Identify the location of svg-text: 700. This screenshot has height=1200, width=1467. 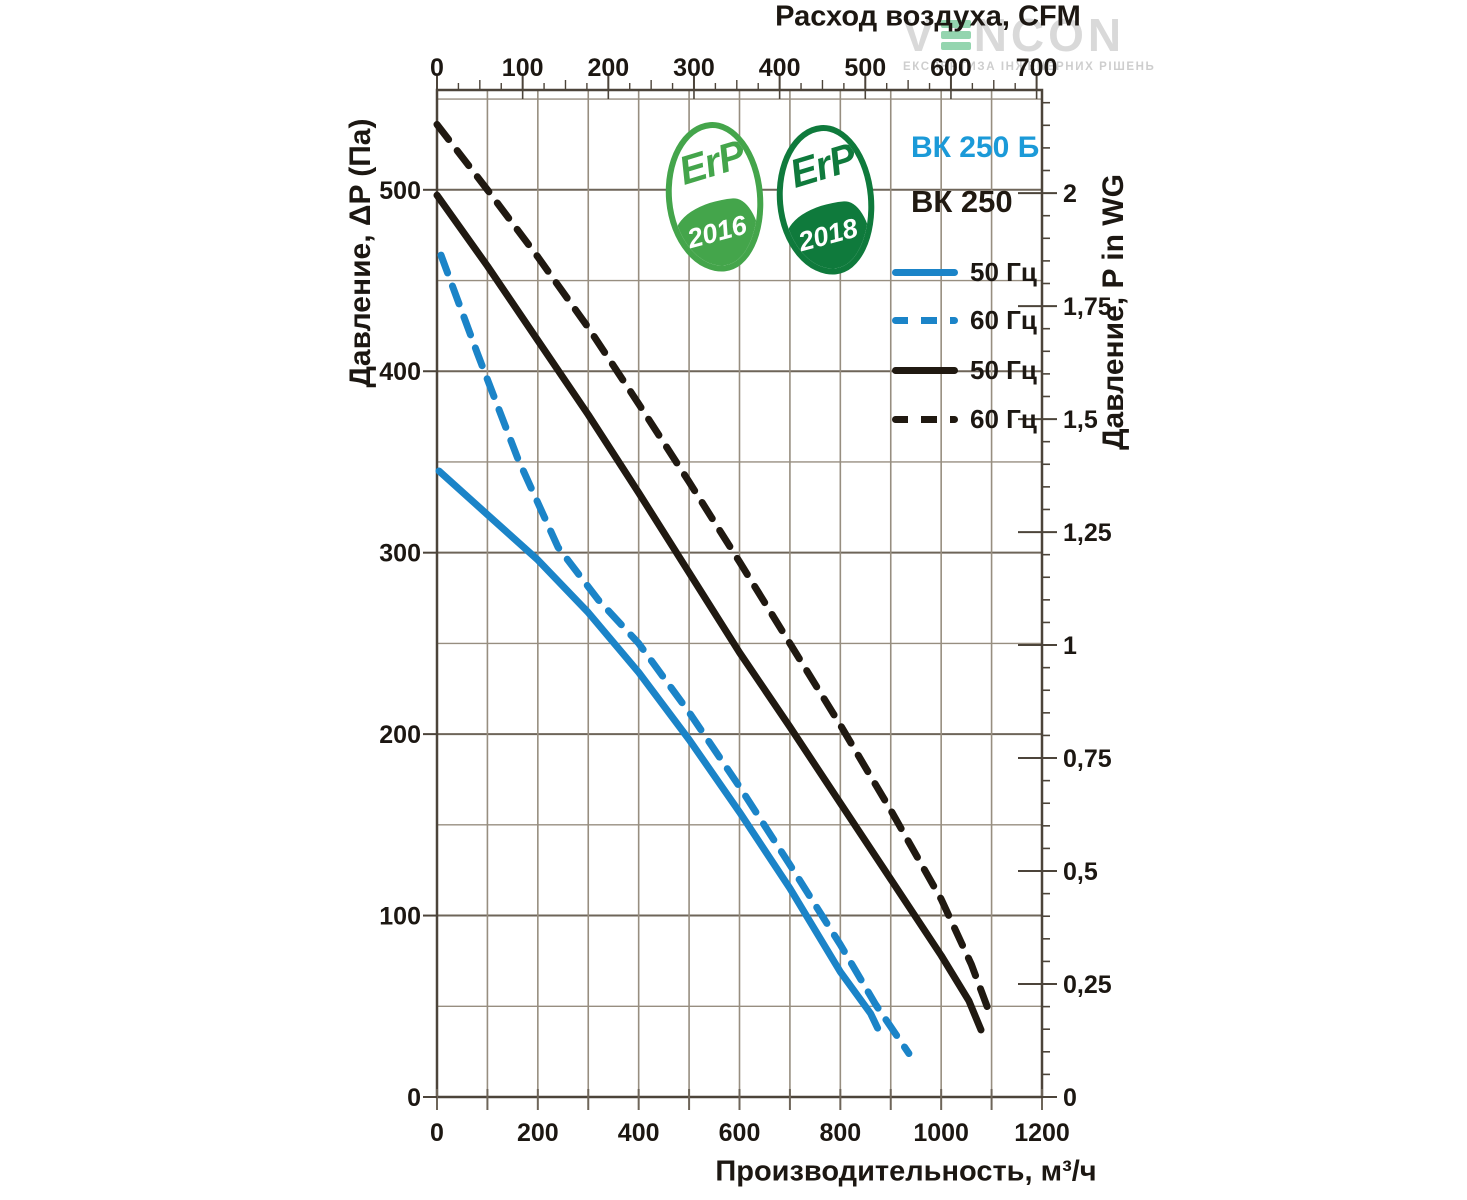
(1037, 68).